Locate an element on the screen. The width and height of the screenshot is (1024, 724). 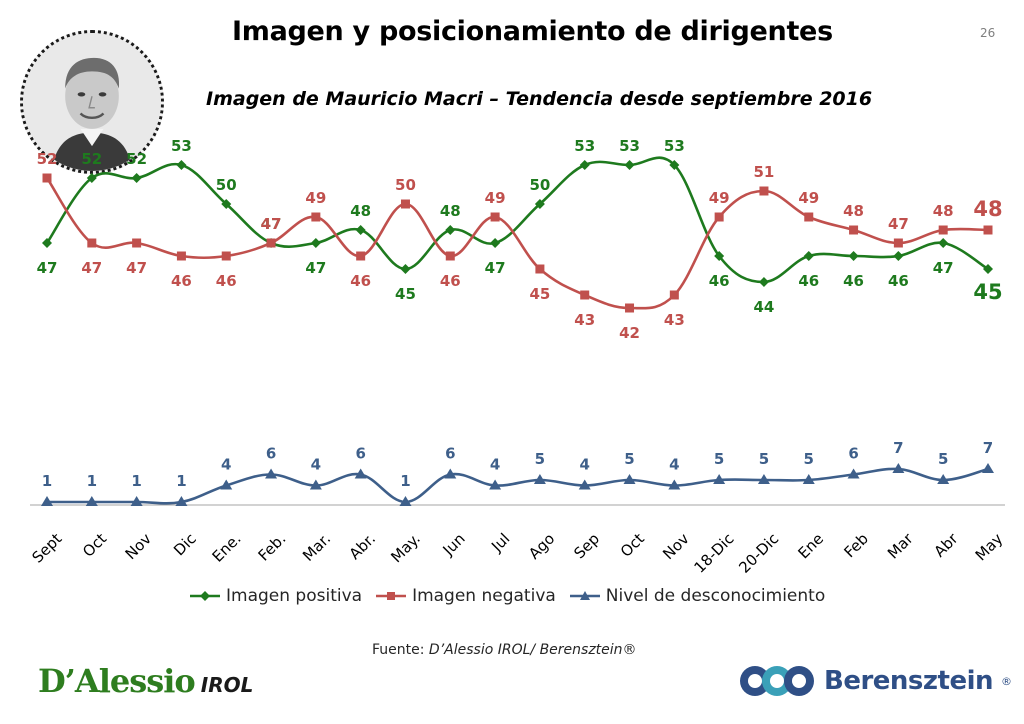
data-label-positive-21: 45 is located at coordinates (987, 292).